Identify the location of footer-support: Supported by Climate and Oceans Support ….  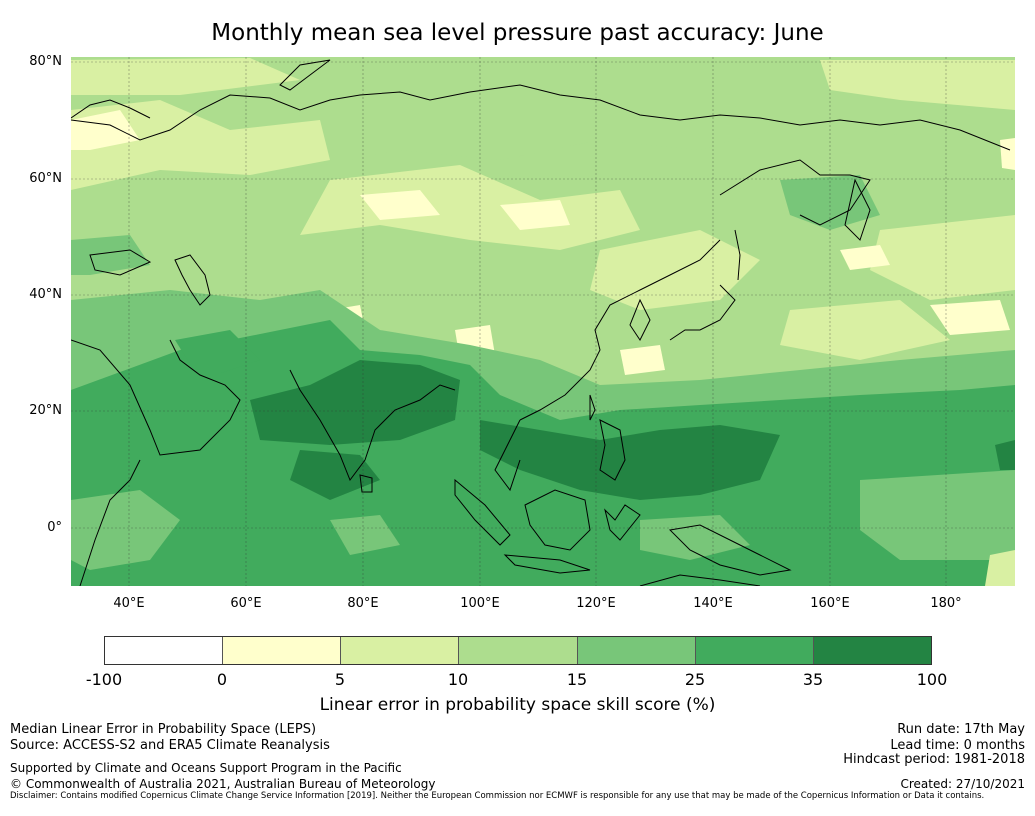
(206, 768).